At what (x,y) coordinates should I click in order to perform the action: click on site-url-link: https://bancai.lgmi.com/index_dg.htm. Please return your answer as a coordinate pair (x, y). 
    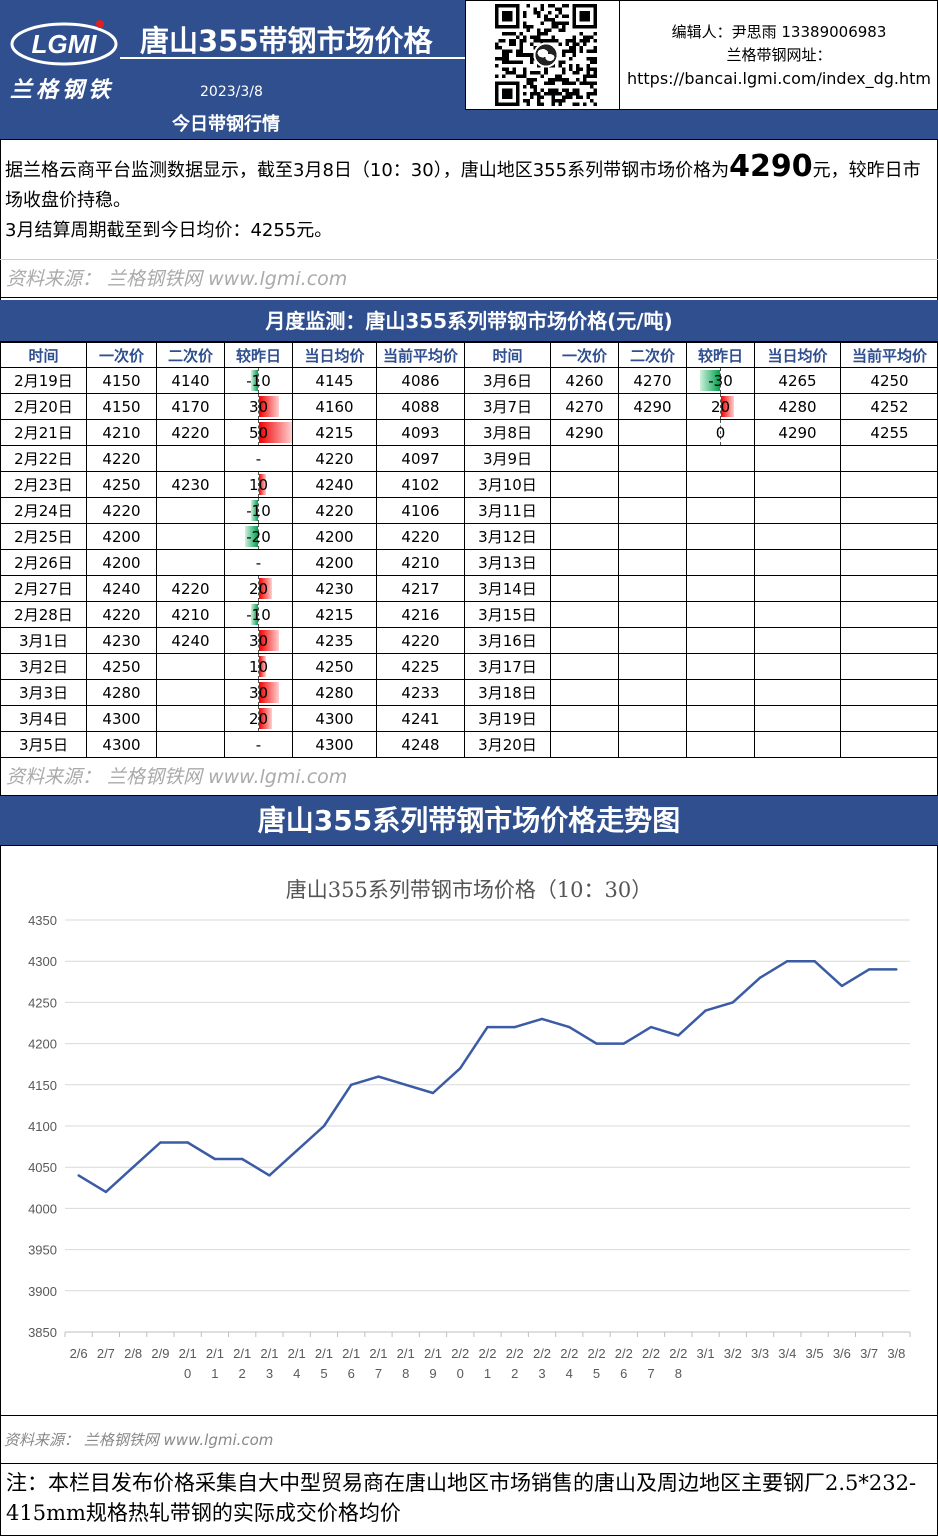
    Looking at the image, I should click on (779, 78).